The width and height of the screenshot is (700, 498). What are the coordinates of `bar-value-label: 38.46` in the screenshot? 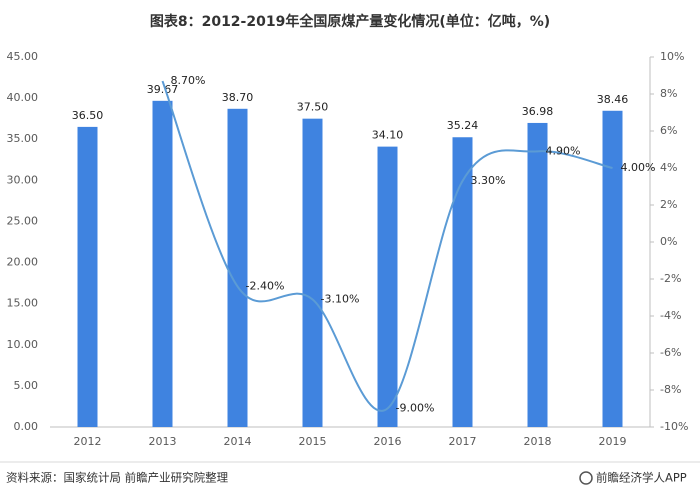 It's located at (613, 99).